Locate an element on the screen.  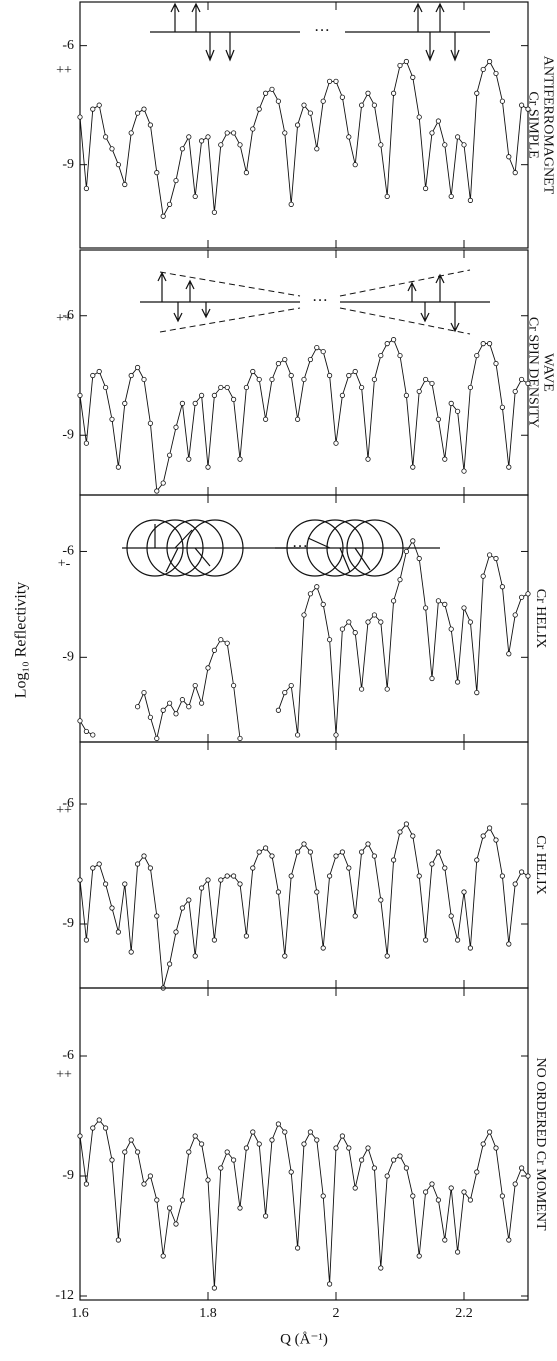
panel-label: ANTIFERROMAGNET is located at coordinates (547, 125).